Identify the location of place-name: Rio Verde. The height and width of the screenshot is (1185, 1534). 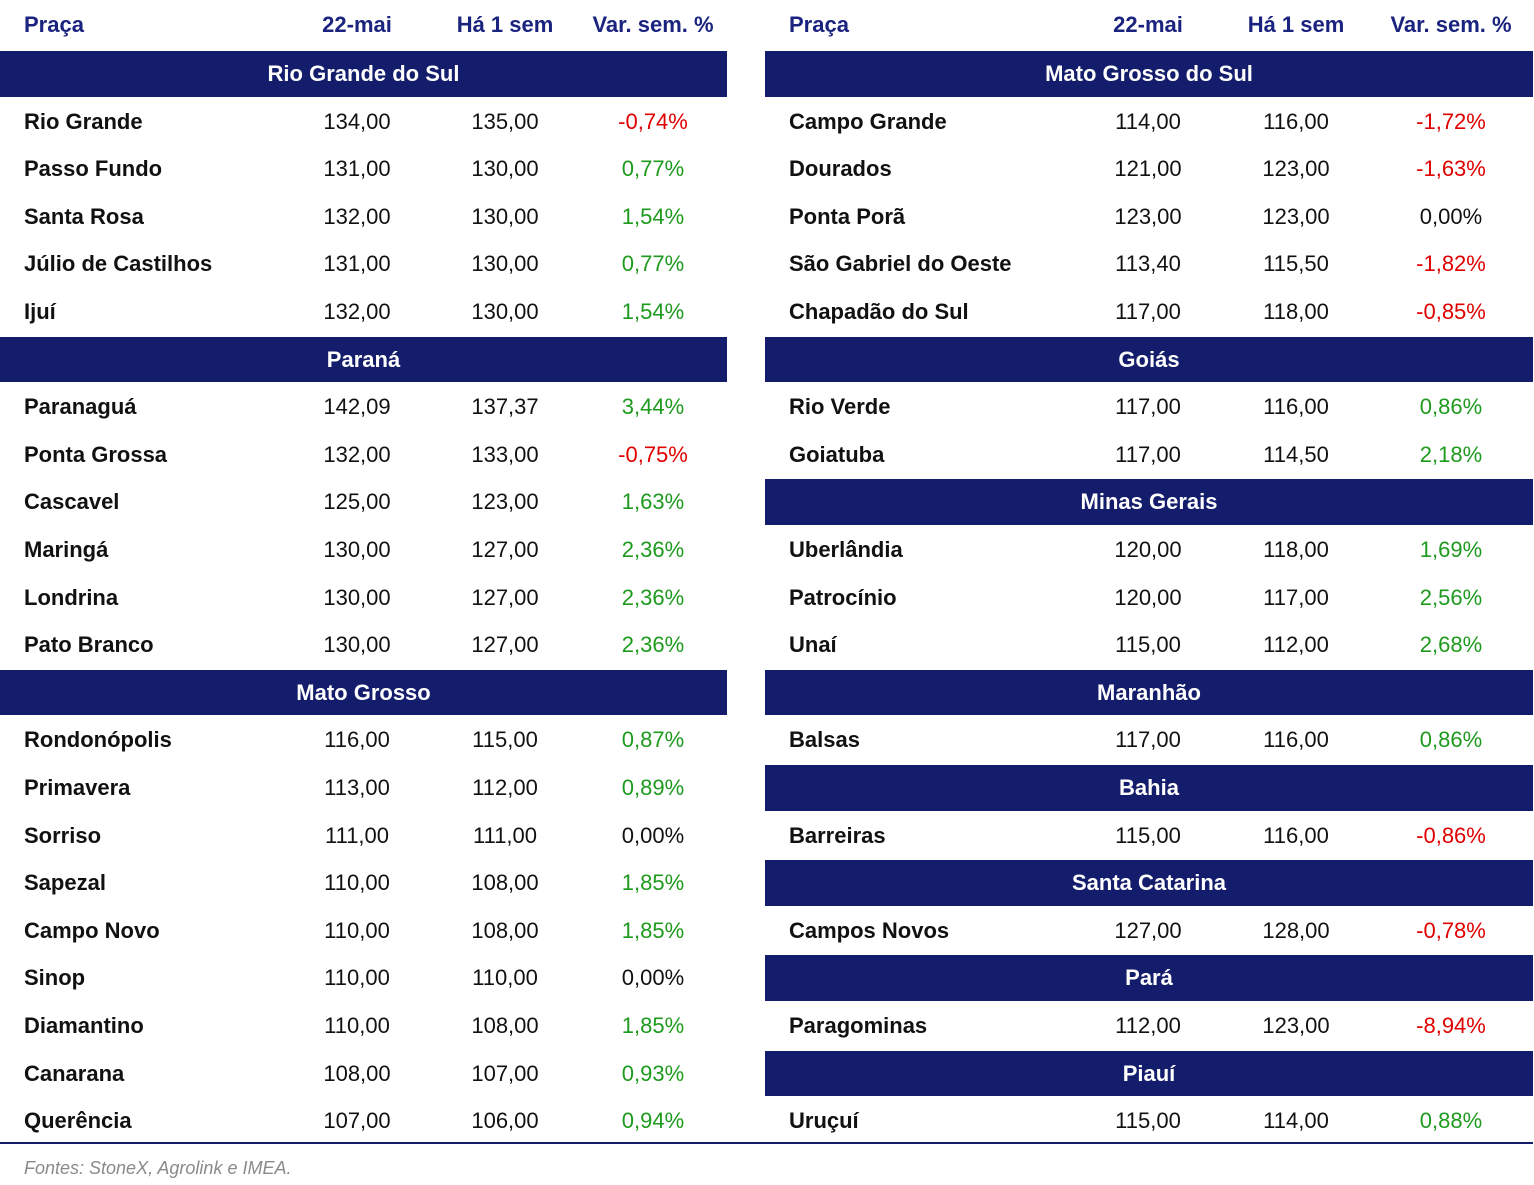
(840, 407).